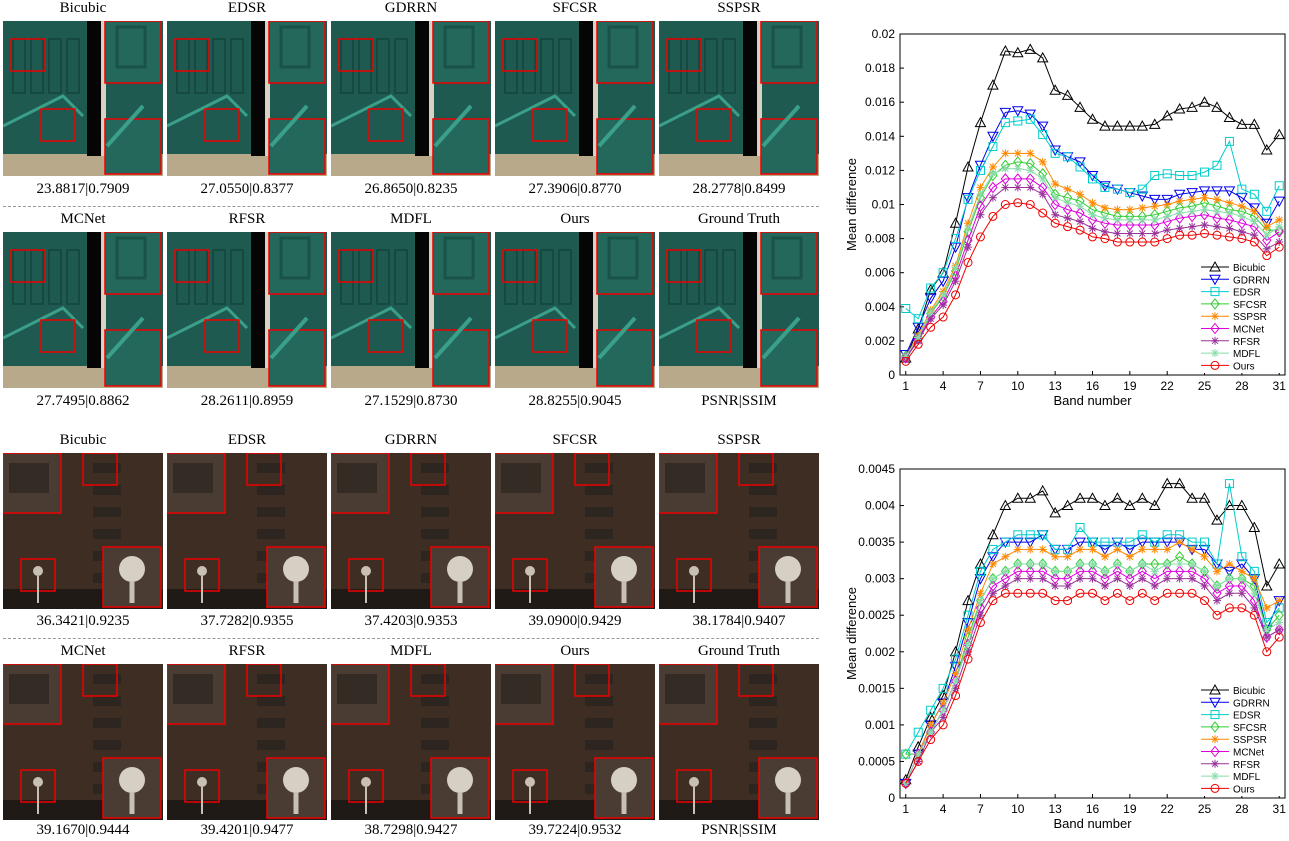  What do you see at coordinates (247, 651) in the screenshot?
I see `method-title: RFSR` at bounding box center [247, 651].